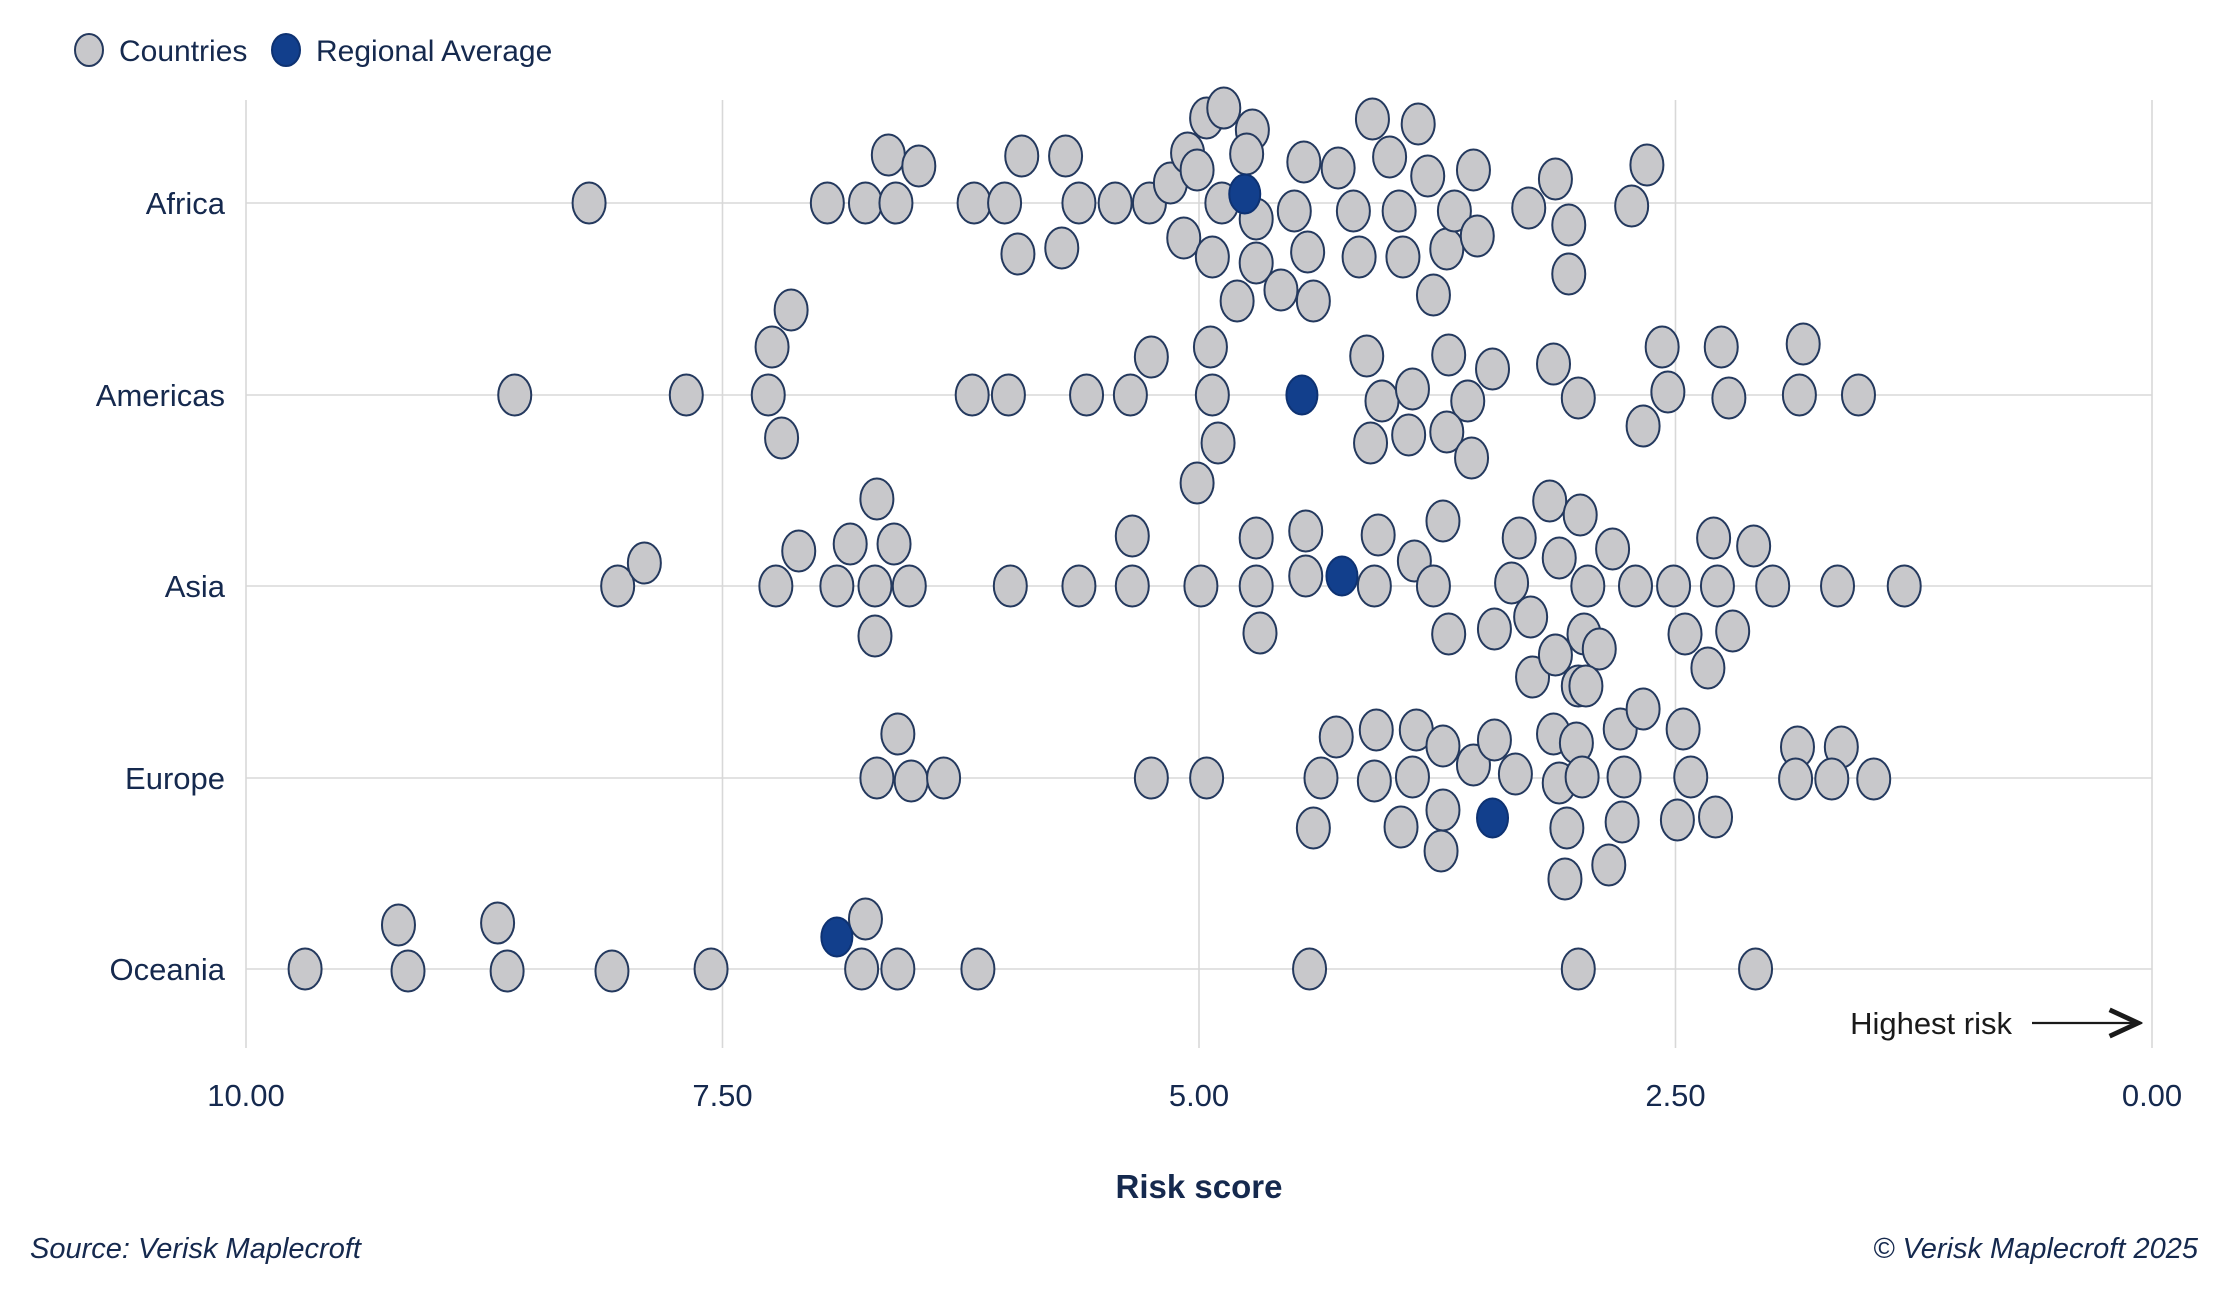 The width and height of the screenshot is (2226, 1296). Describe the element at coordinates (168, 969) in the screenshot. I see `row-label-oceania: Oceania` at that location.